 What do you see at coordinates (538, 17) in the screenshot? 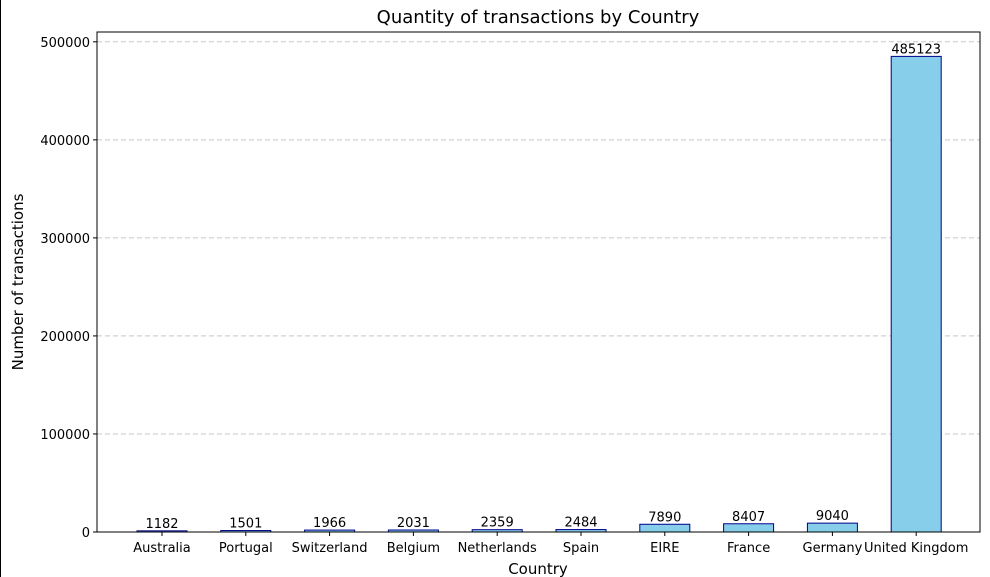
I see `chart-title: Quantity of transactions by Country` at bounding box center [538, 17].